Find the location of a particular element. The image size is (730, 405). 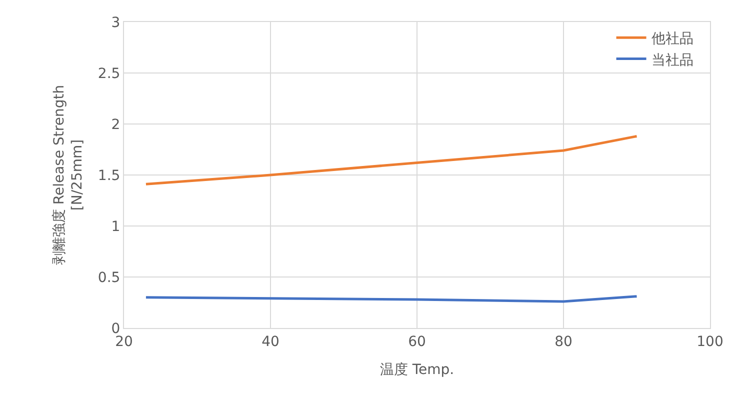

x-axis-title: 温度 Temp. is located at coordinates (417, 370).